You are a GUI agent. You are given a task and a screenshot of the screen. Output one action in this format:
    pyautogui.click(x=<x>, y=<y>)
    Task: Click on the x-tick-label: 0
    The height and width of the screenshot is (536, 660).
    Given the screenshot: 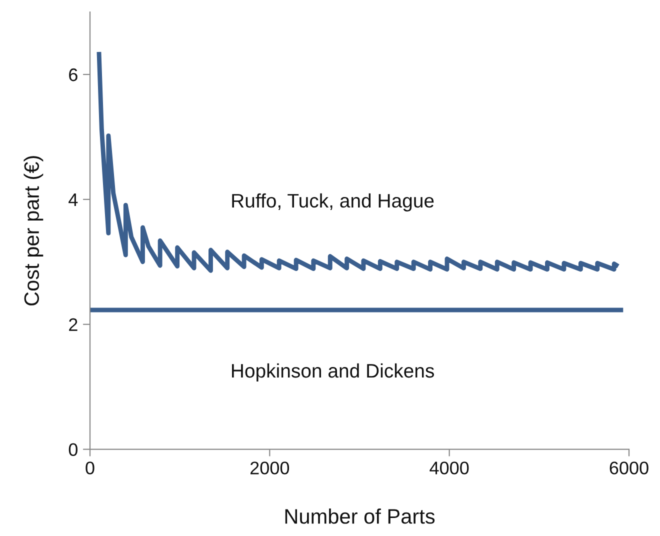 What is the action you would take?
    pyautogui.click(x=90, y=468)
    